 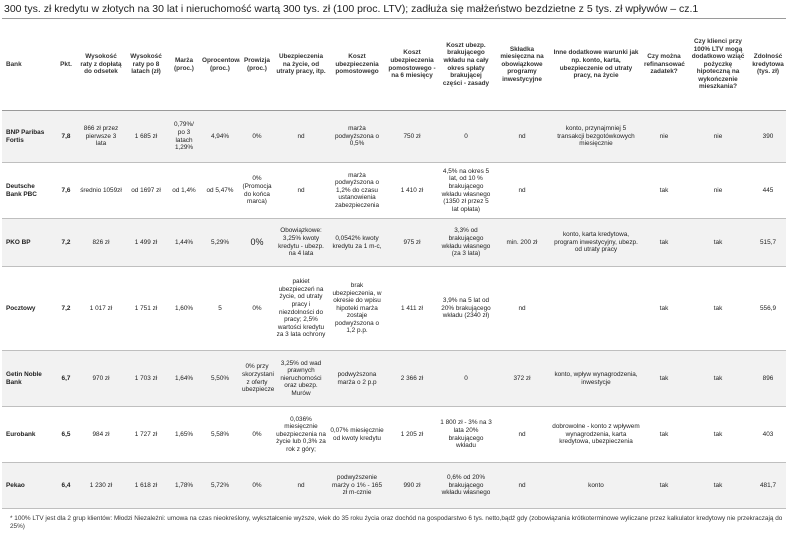 What do you see at coordinates (146, 136) in the screenshot?
I see `cell-rata-8: 1 685 zł` at bounding box center [146, 136].